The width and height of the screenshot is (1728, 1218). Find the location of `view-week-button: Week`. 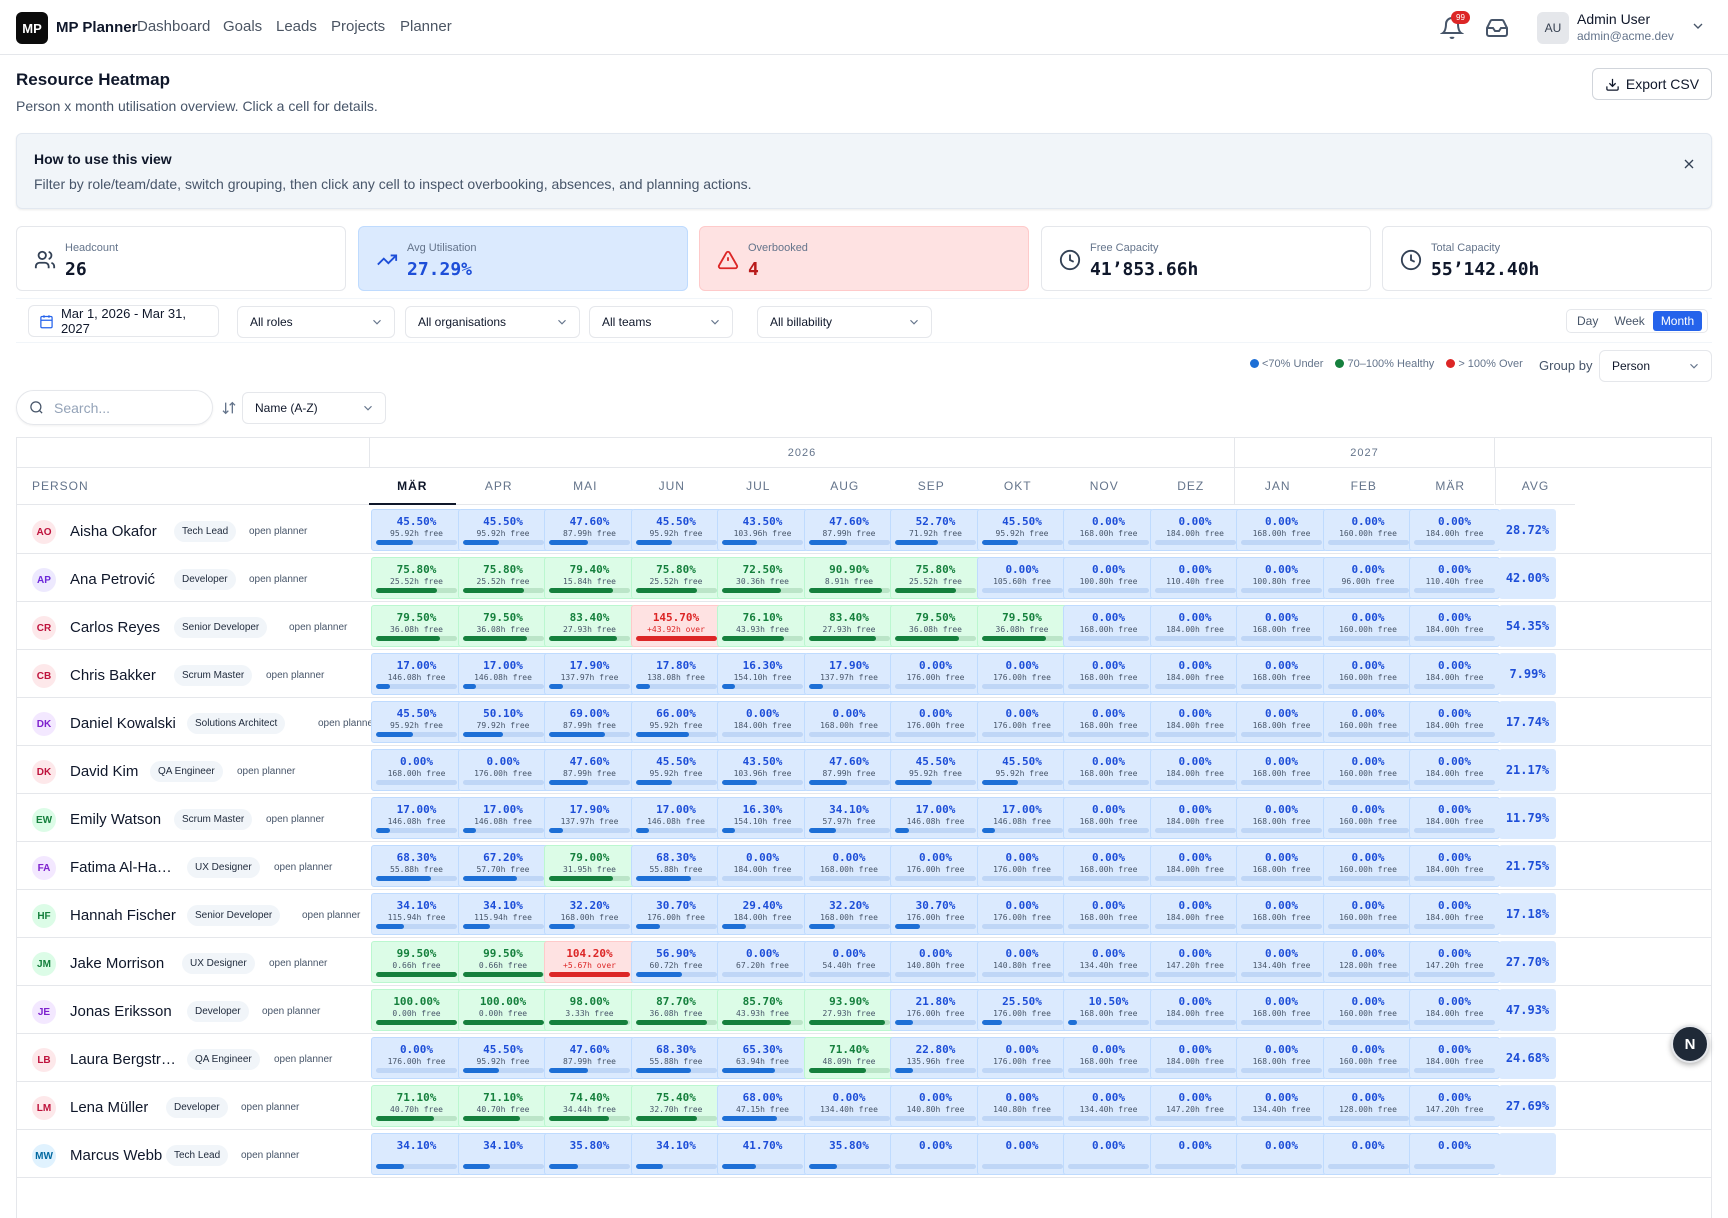

view-week-button: Week is located at coordinates (1629, 321).